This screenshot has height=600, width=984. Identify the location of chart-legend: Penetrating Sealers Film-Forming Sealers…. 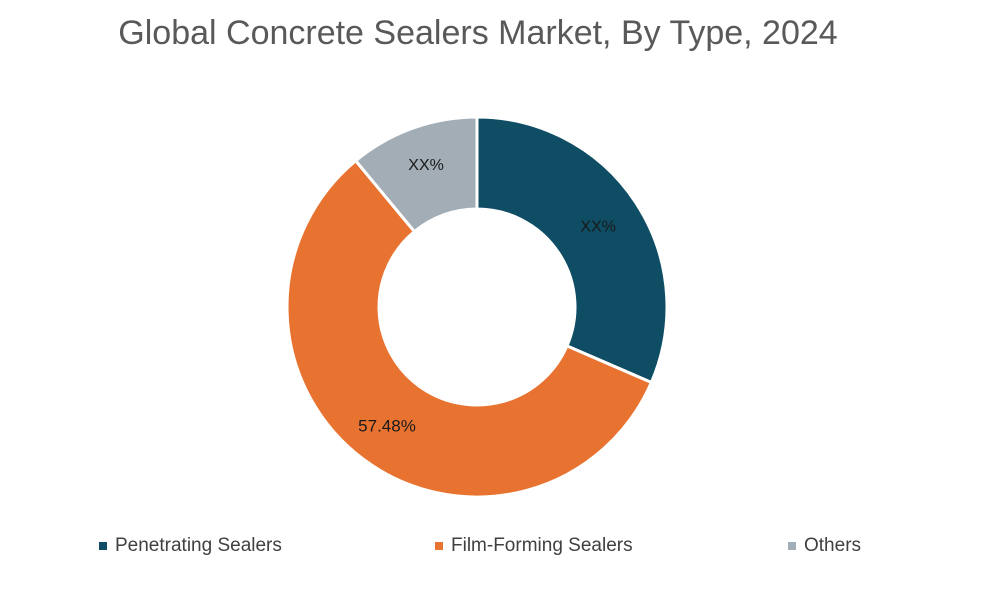
(492, 547).